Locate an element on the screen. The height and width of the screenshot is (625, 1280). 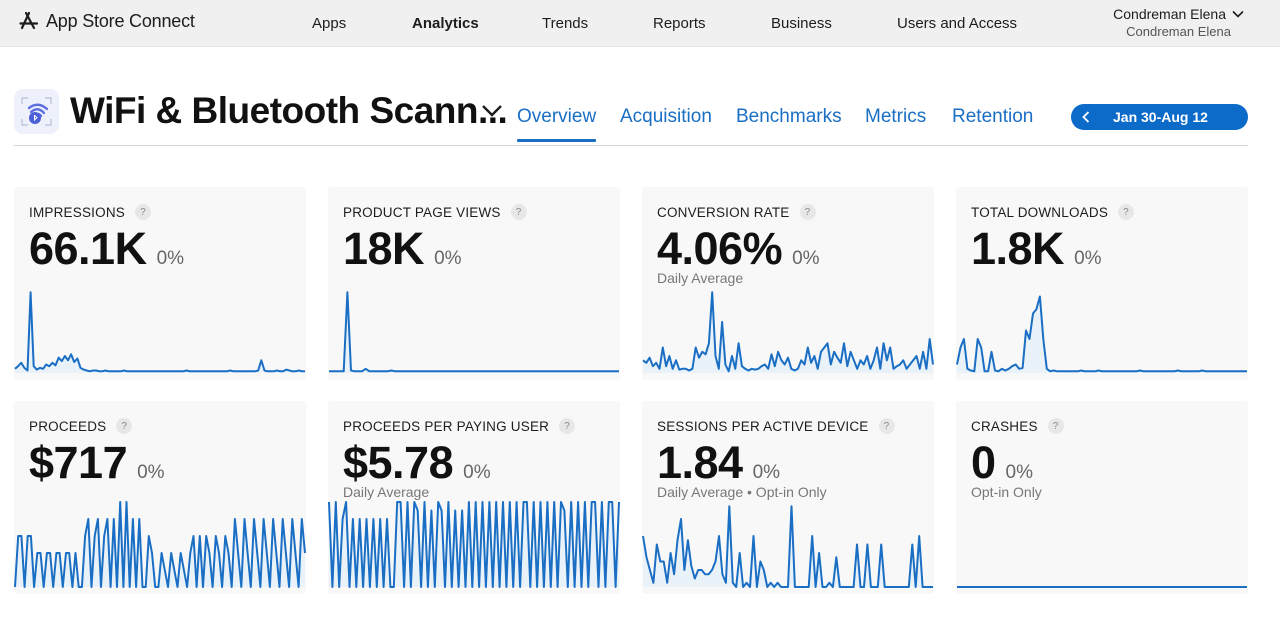
tab-metrics: Metrics is located at coordinates (896, 116).